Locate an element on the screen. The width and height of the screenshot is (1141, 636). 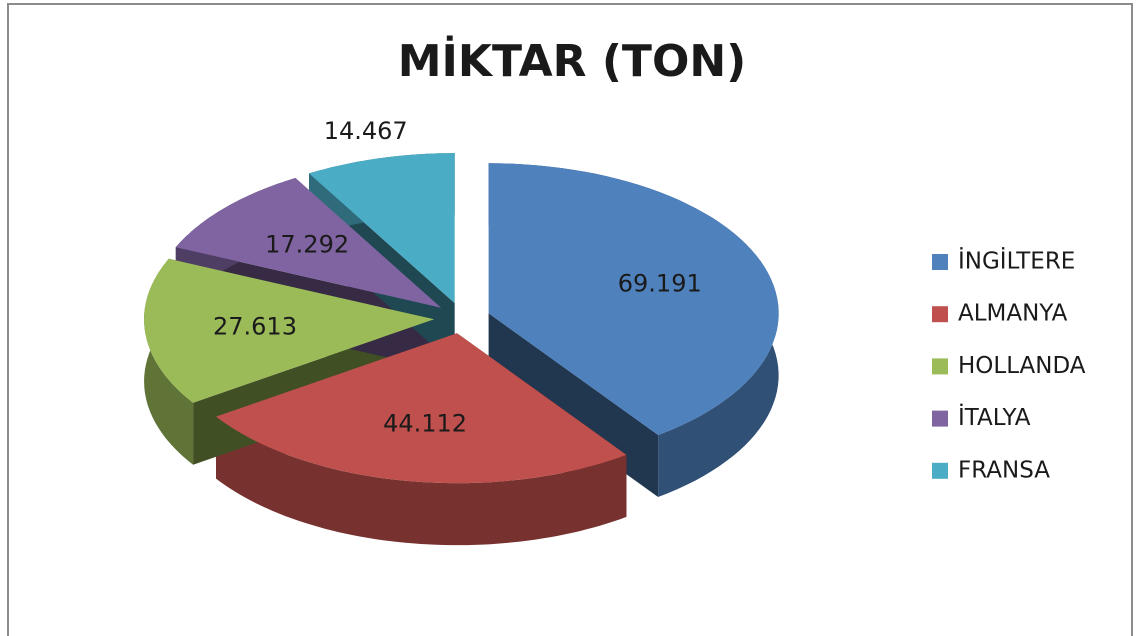
data-label: 14.467 is located at coordinates (366, 131).